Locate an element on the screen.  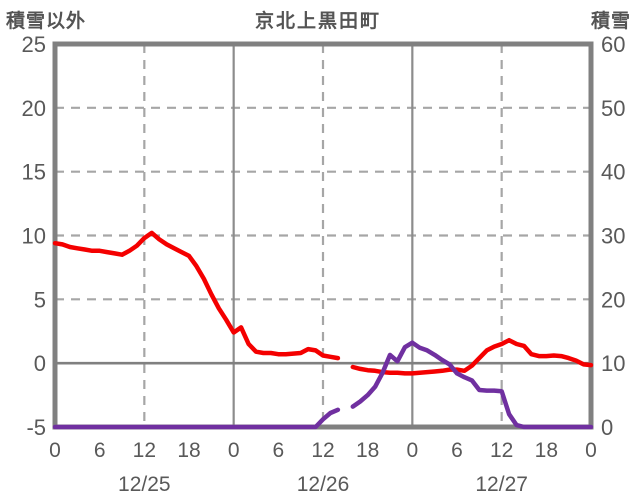
chart-header: 積雪以外 京北上黒田町 積雪 is located at coordinates (318, 19).